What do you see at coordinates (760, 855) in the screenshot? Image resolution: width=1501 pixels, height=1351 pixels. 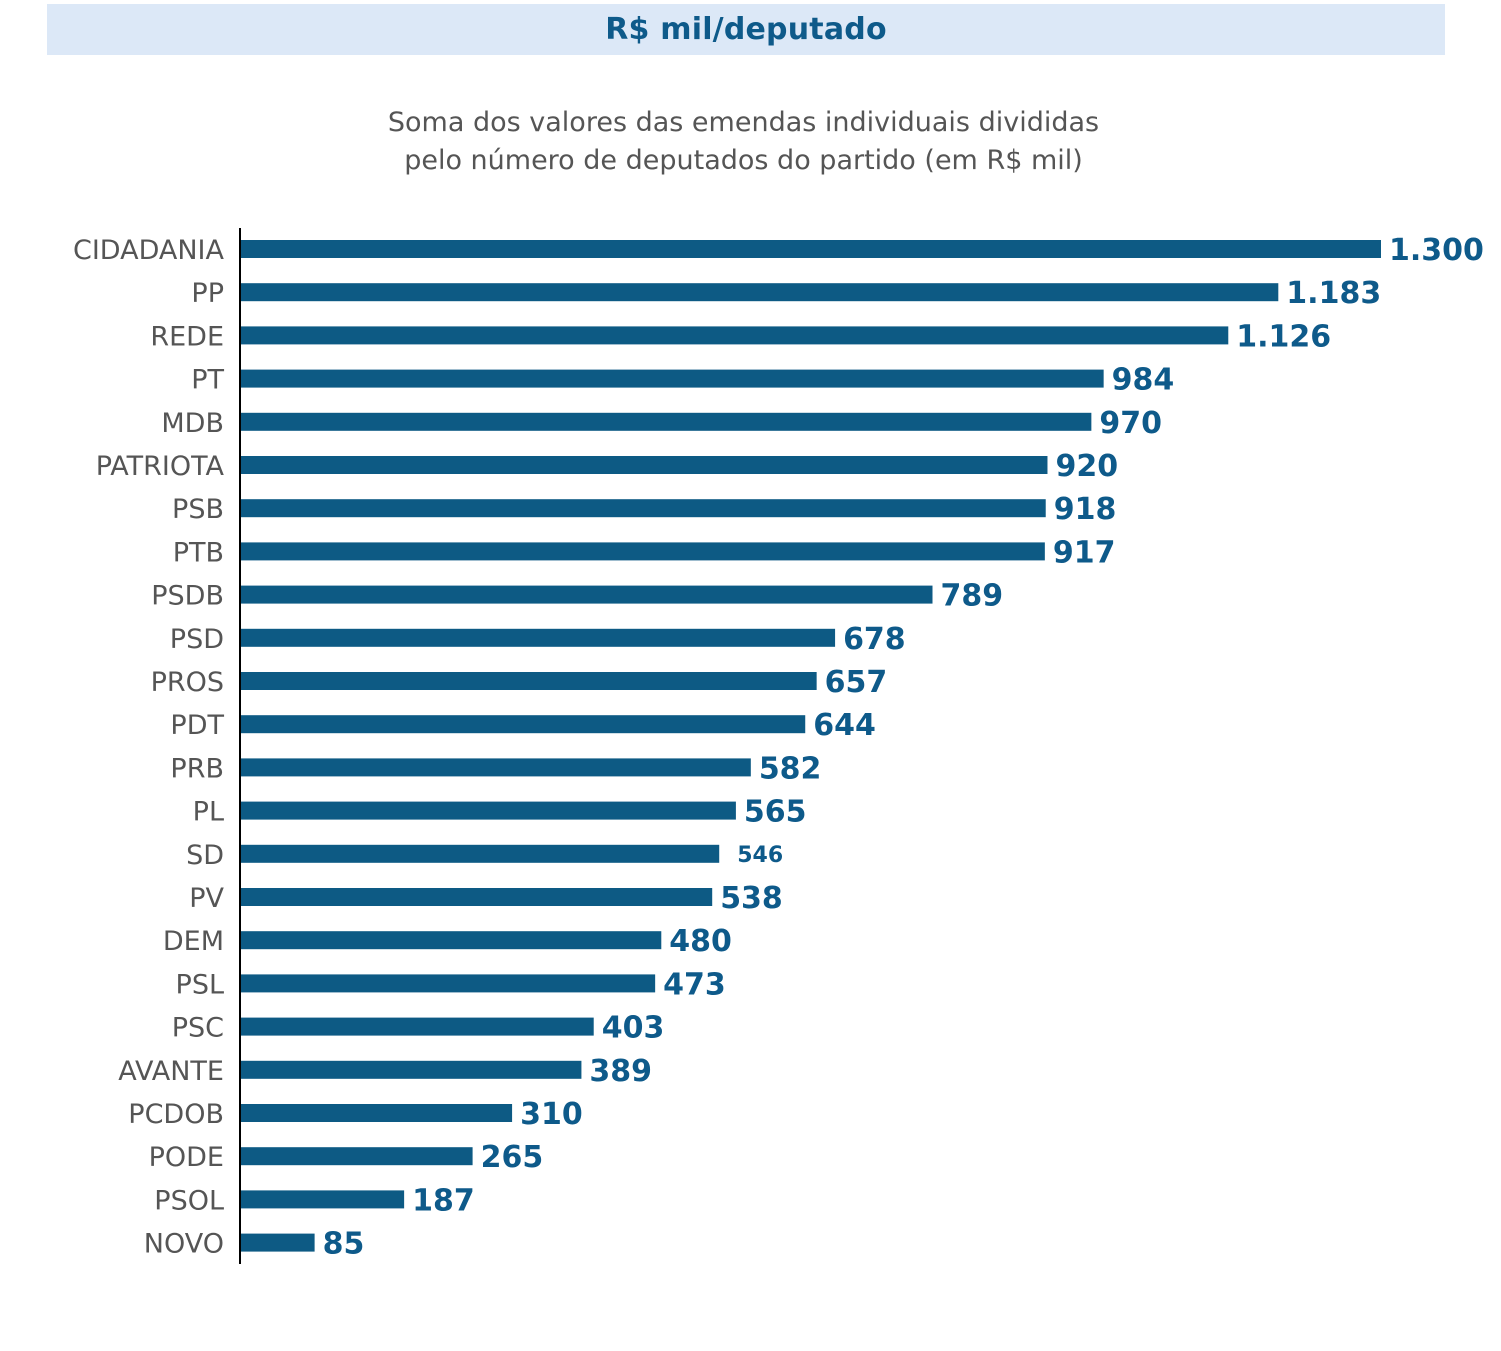 I see `value-label-sd: 546` at bounding box center [760, 855].